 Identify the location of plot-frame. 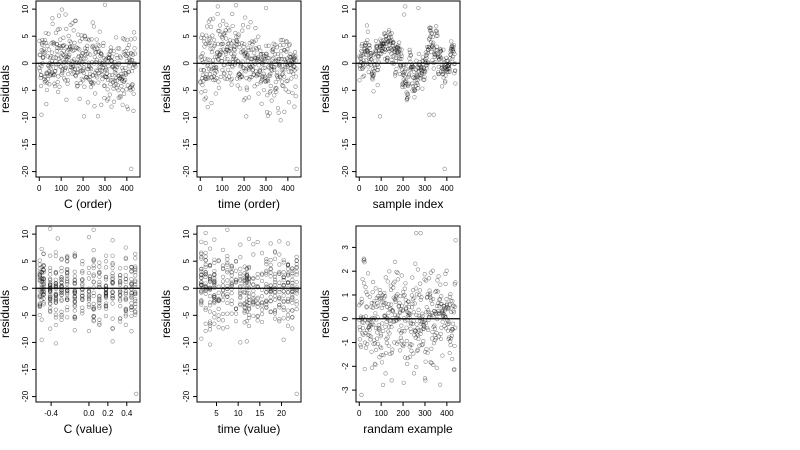
(88, 314).